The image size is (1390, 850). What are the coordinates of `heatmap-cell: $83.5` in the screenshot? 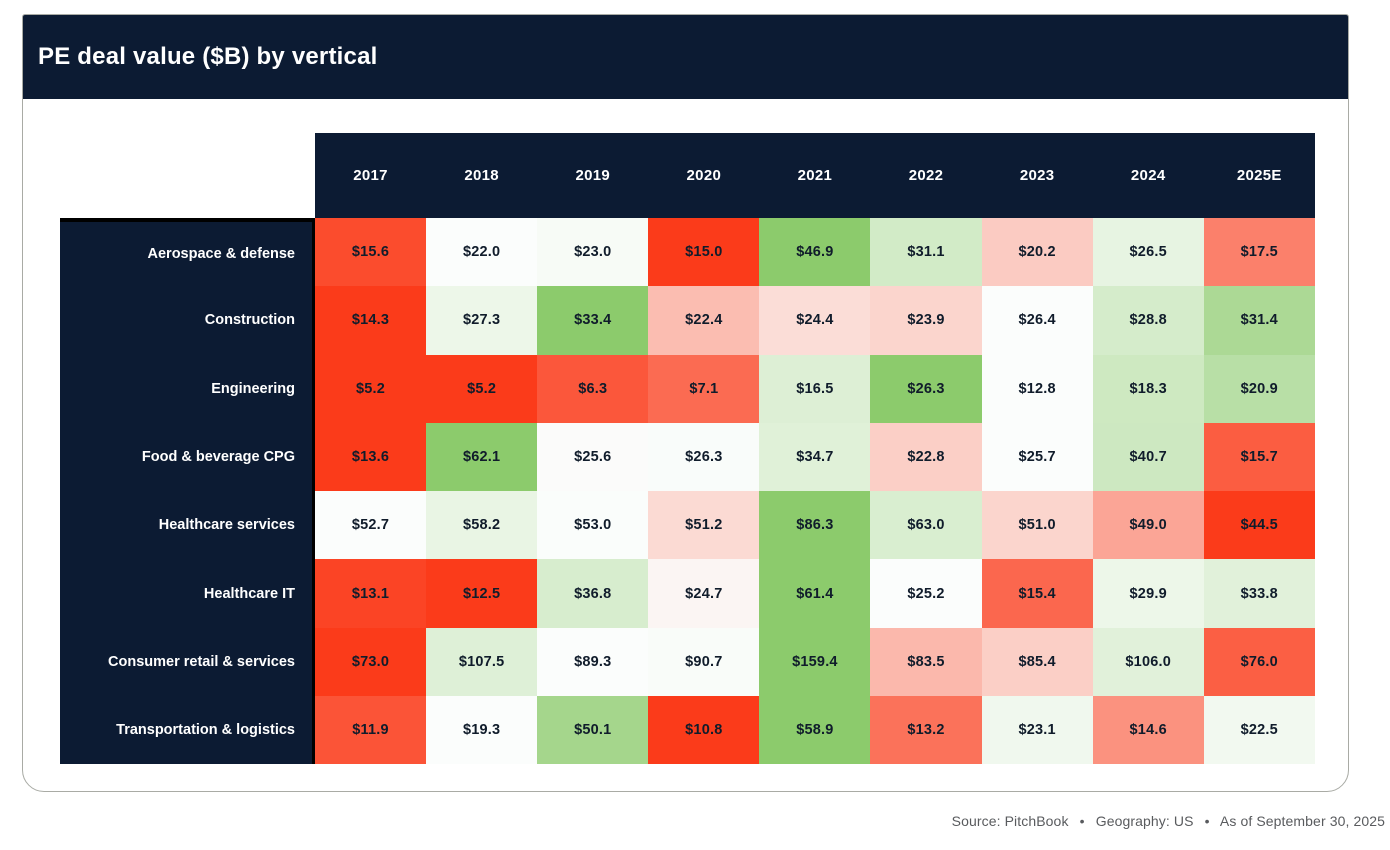 It's located at (926, 662).